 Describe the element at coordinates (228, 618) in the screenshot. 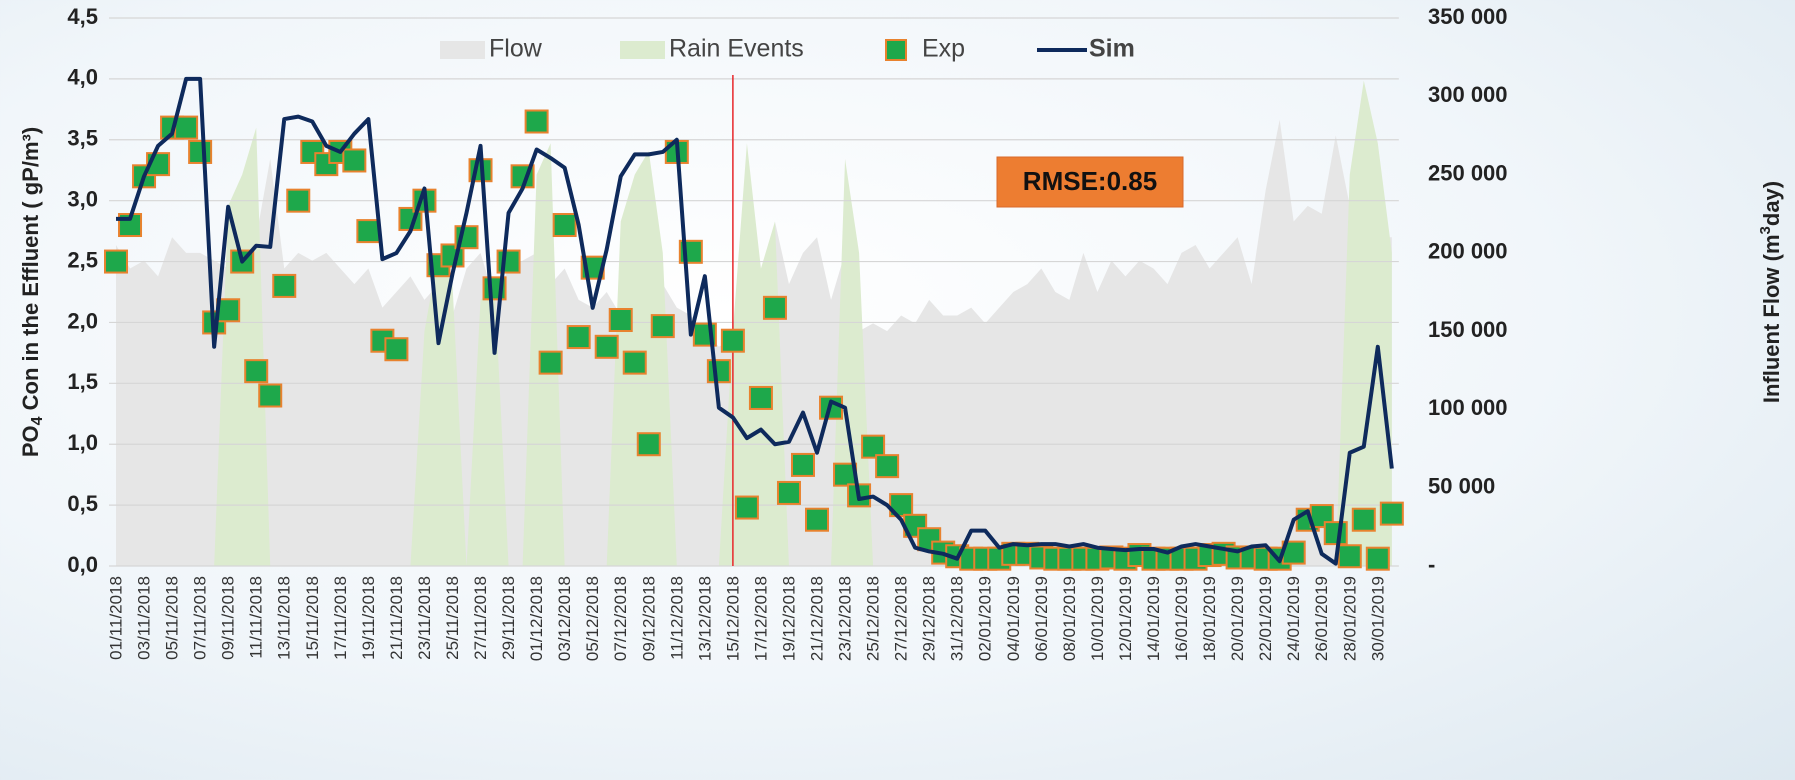

I see `x-tick-label: 09/11/2018` at that location.